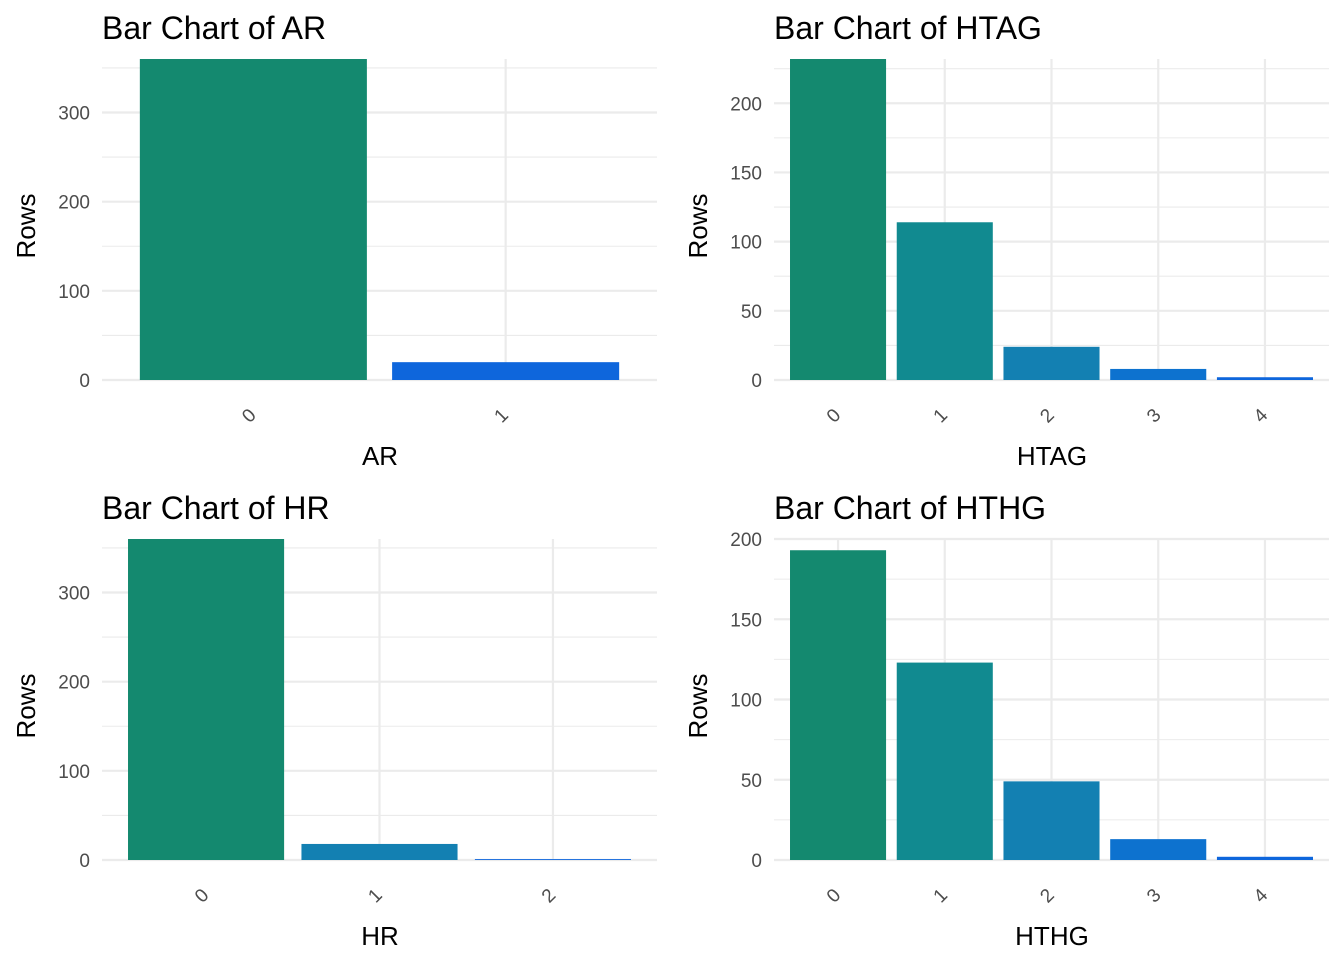  Describe the element at coordinates (910, 508) in the screenshot. I see `chart-title: Bar Chart of HTHG` at that location.